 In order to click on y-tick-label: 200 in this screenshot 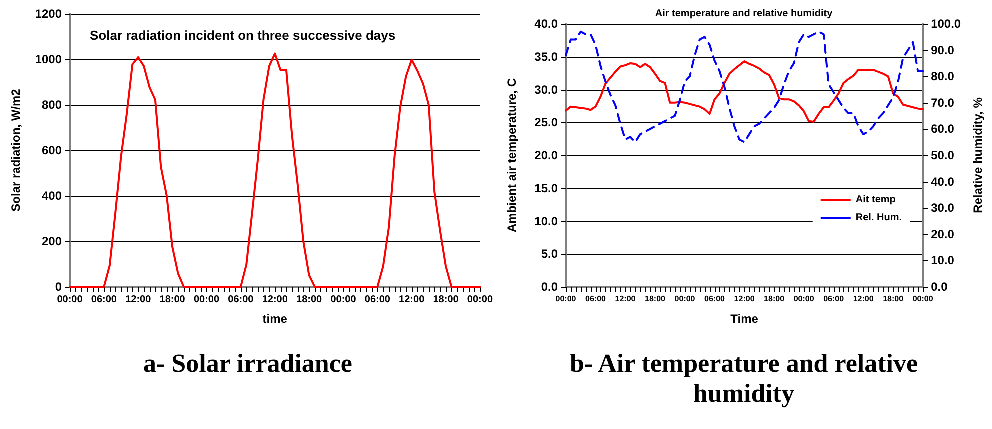, I will do `click(52, 241)`.